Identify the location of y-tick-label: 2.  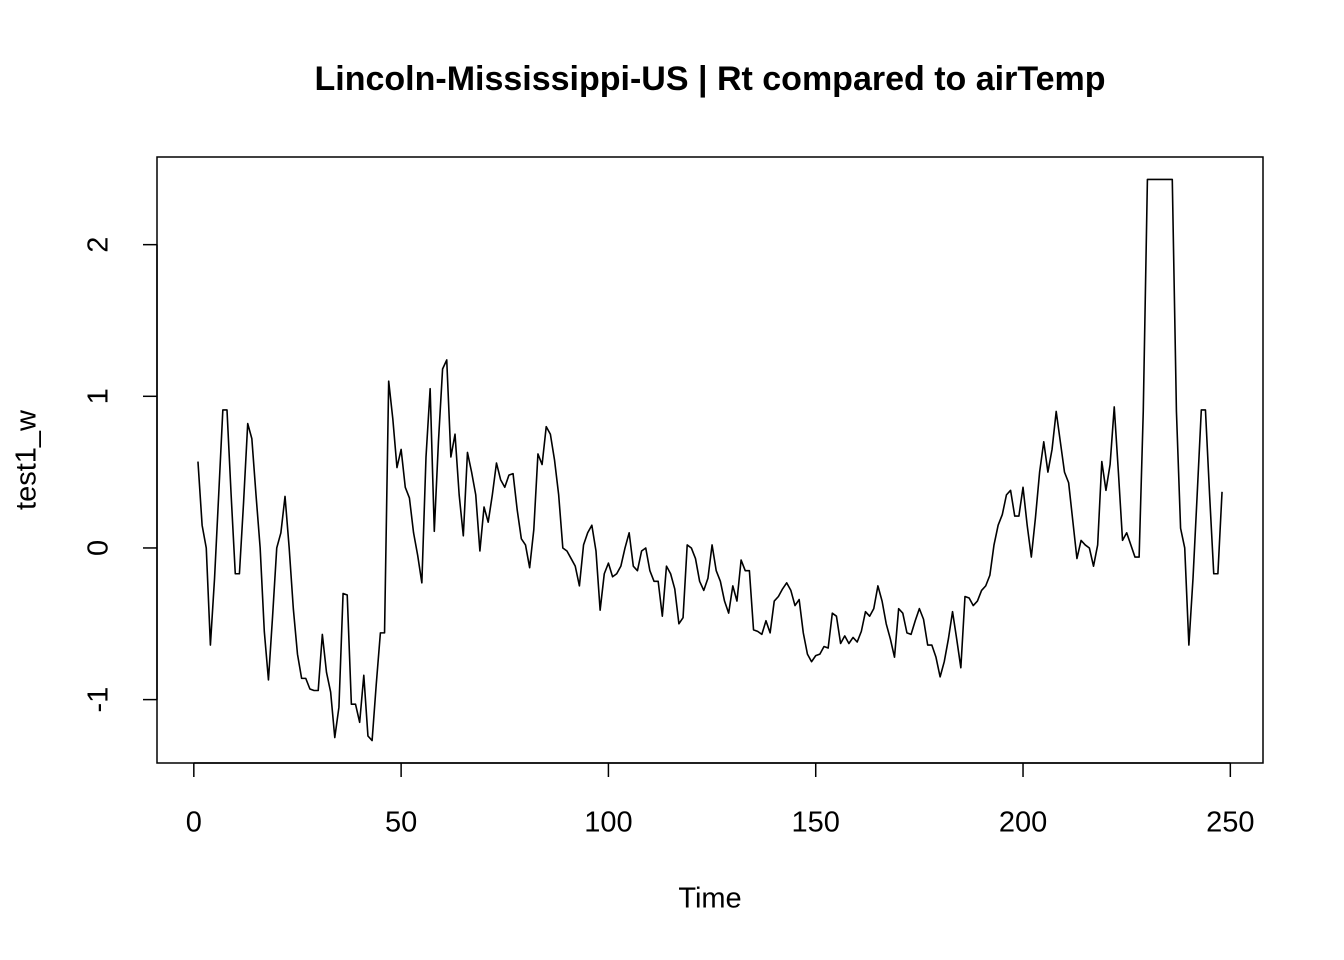
(99, 245).